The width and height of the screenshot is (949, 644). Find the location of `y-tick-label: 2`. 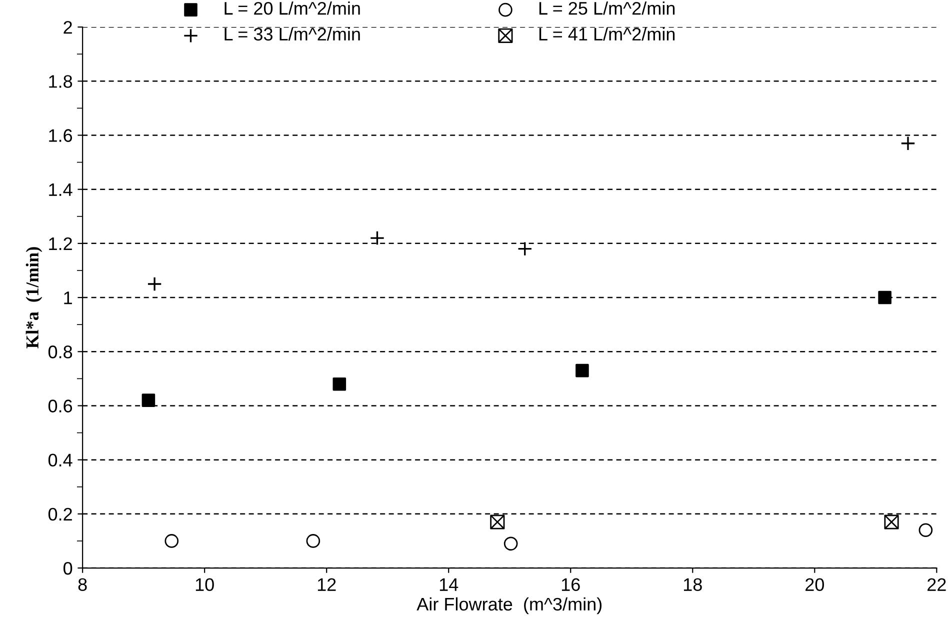

y-tick-label: 2 is located at coordinates (68, 27).